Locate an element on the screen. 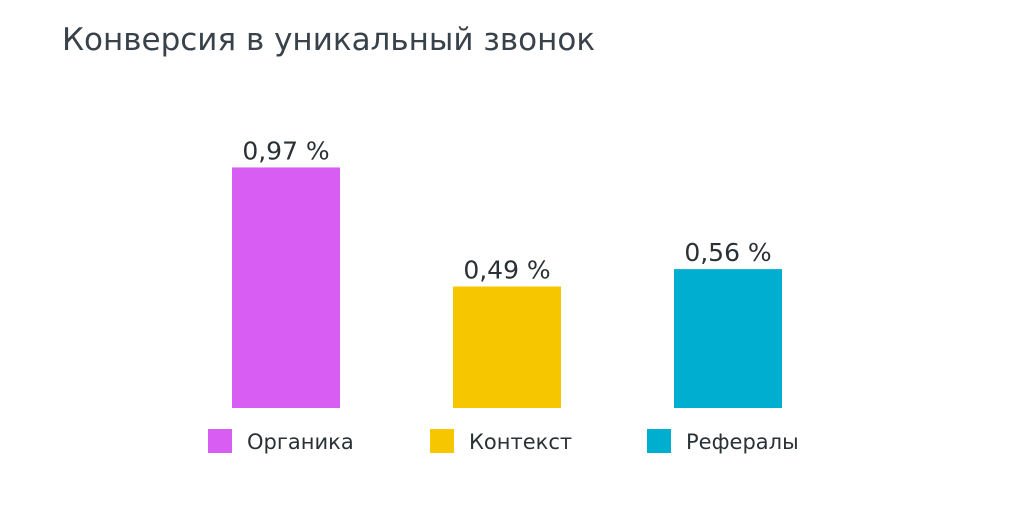  legend: Органика Контекст Рефералы is located at coordinates (503, 441).